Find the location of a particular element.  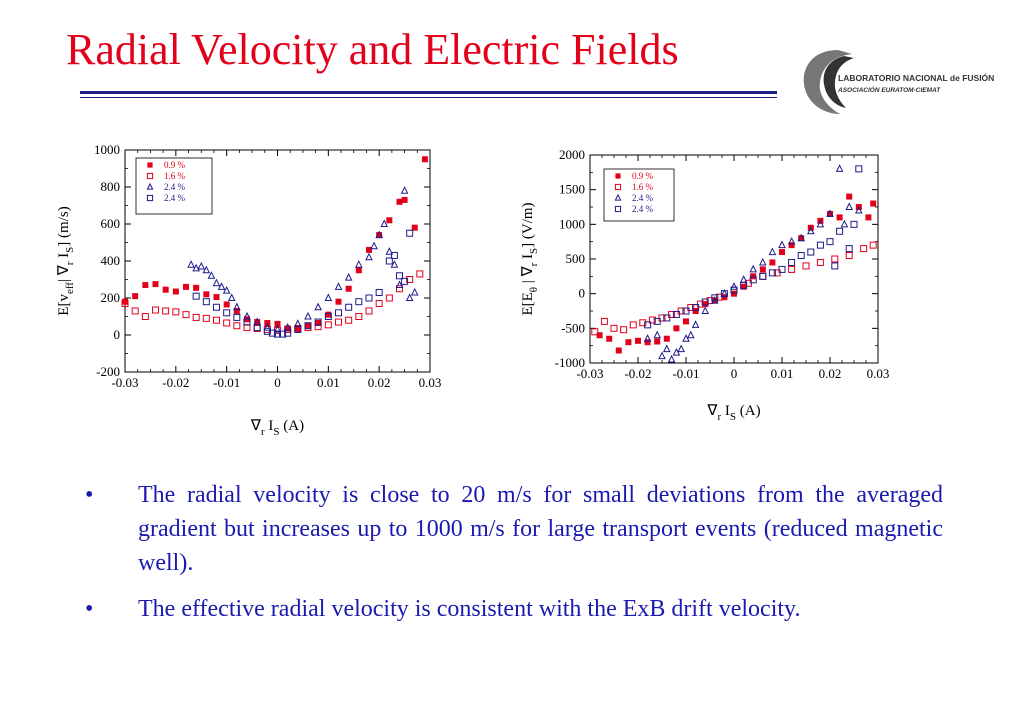

x-tick-label: -0.03 is located at coordinates (589, 373).